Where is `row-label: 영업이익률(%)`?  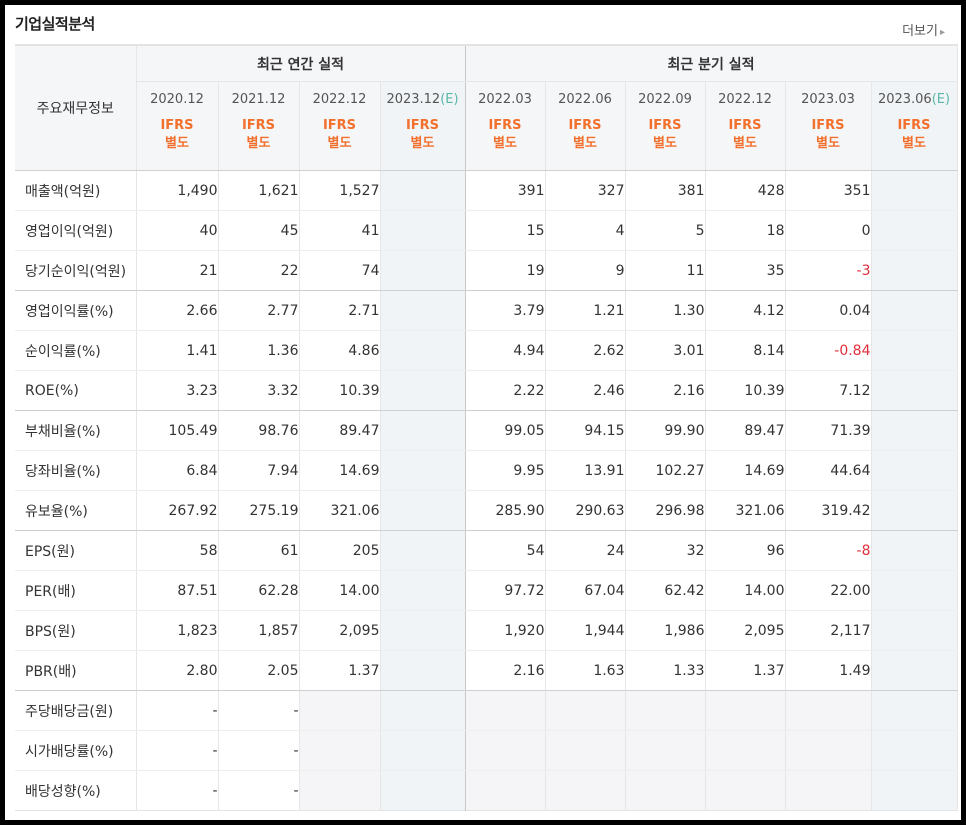
row-label: 영업이익률(%) is located at coordinates (76, 310).